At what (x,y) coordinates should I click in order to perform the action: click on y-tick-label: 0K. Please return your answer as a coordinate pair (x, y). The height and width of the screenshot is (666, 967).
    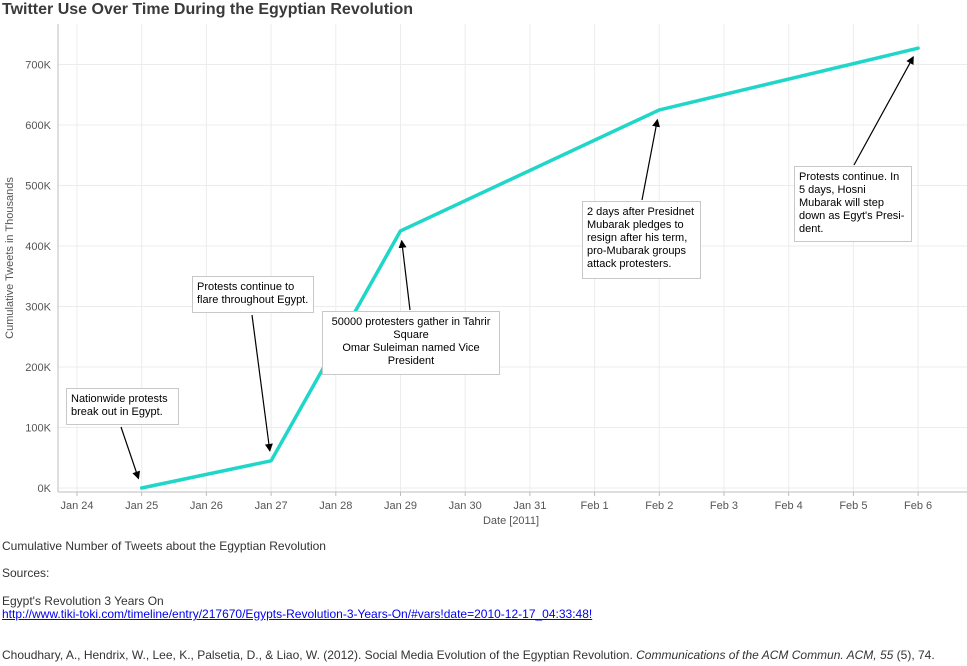
    Looking at the image, I should click on (45, 489).